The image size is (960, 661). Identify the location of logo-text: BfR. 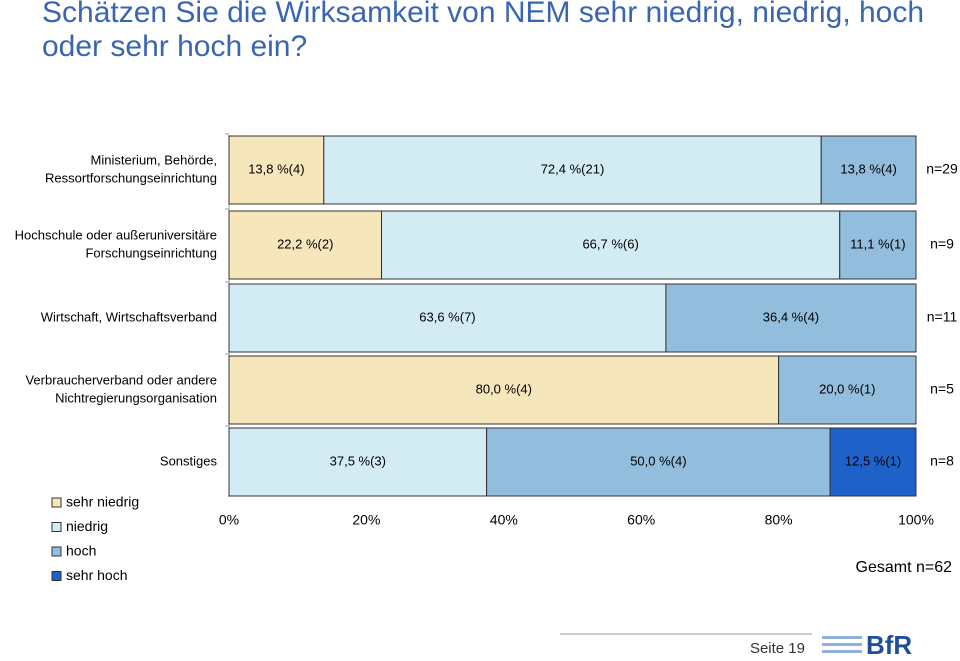
(889, 645).